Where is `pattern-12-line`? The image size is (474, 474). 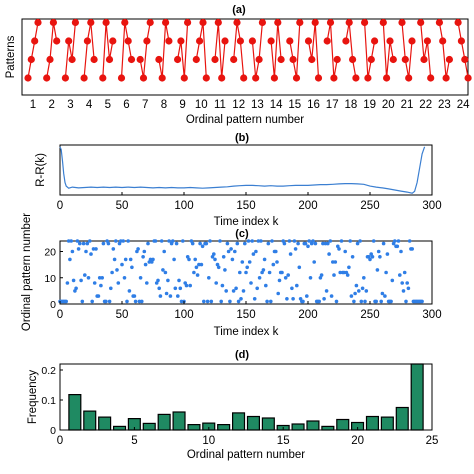
pattern-12-line is located at coordinates (239, 50).